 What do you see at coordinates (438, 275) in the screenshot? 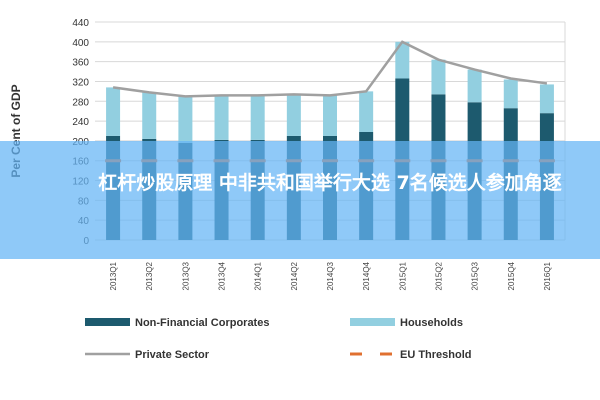
I see `x-tick-label: 2015Q2` at bounding box center [438, 275].